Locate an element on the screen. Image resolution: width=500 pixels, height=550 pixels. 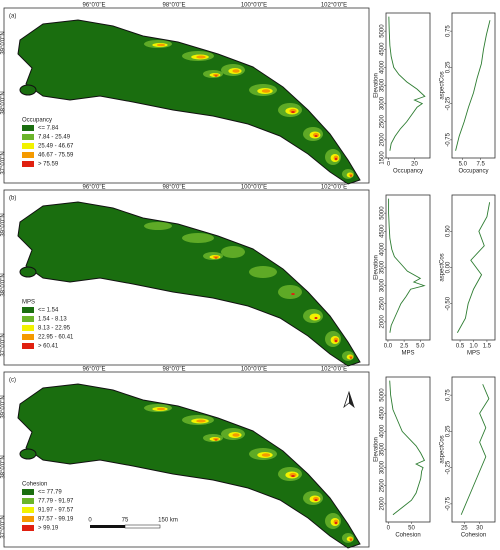
y-tick-label: -0.50 is located at coordinates (449, 303).